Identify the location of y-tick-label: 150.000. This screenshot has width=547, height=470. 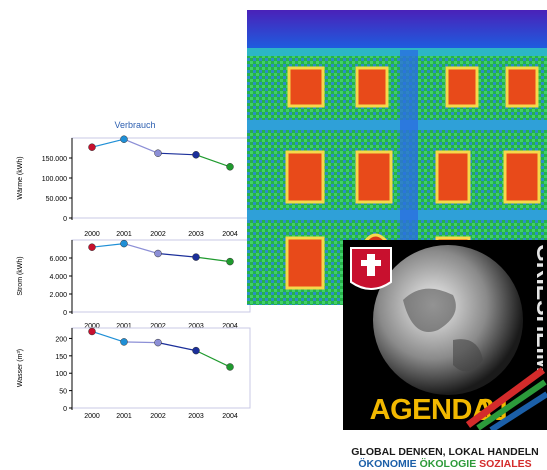
(54, 159).